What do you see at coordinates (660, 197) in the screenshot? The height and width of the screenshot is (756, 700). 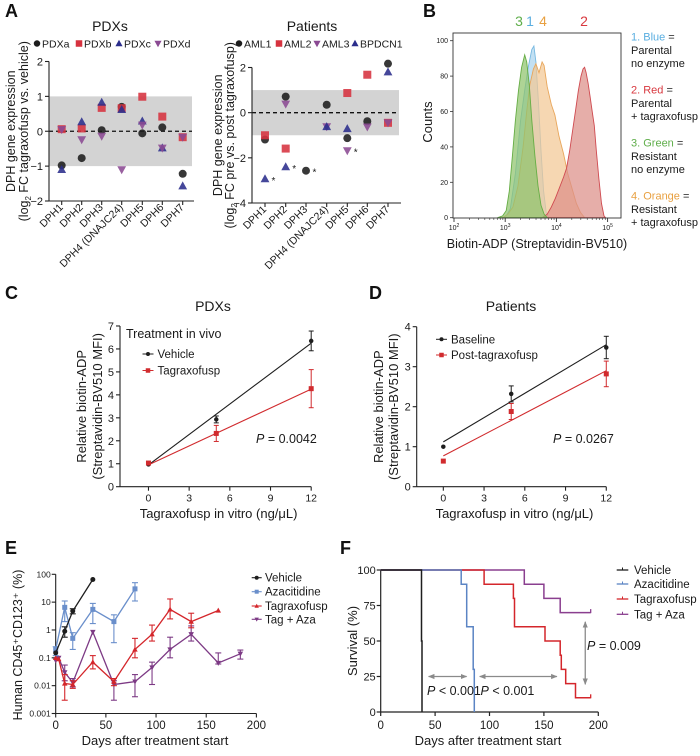 I see `legend-key: 4. Orange =` at bounding box center [660, 197].